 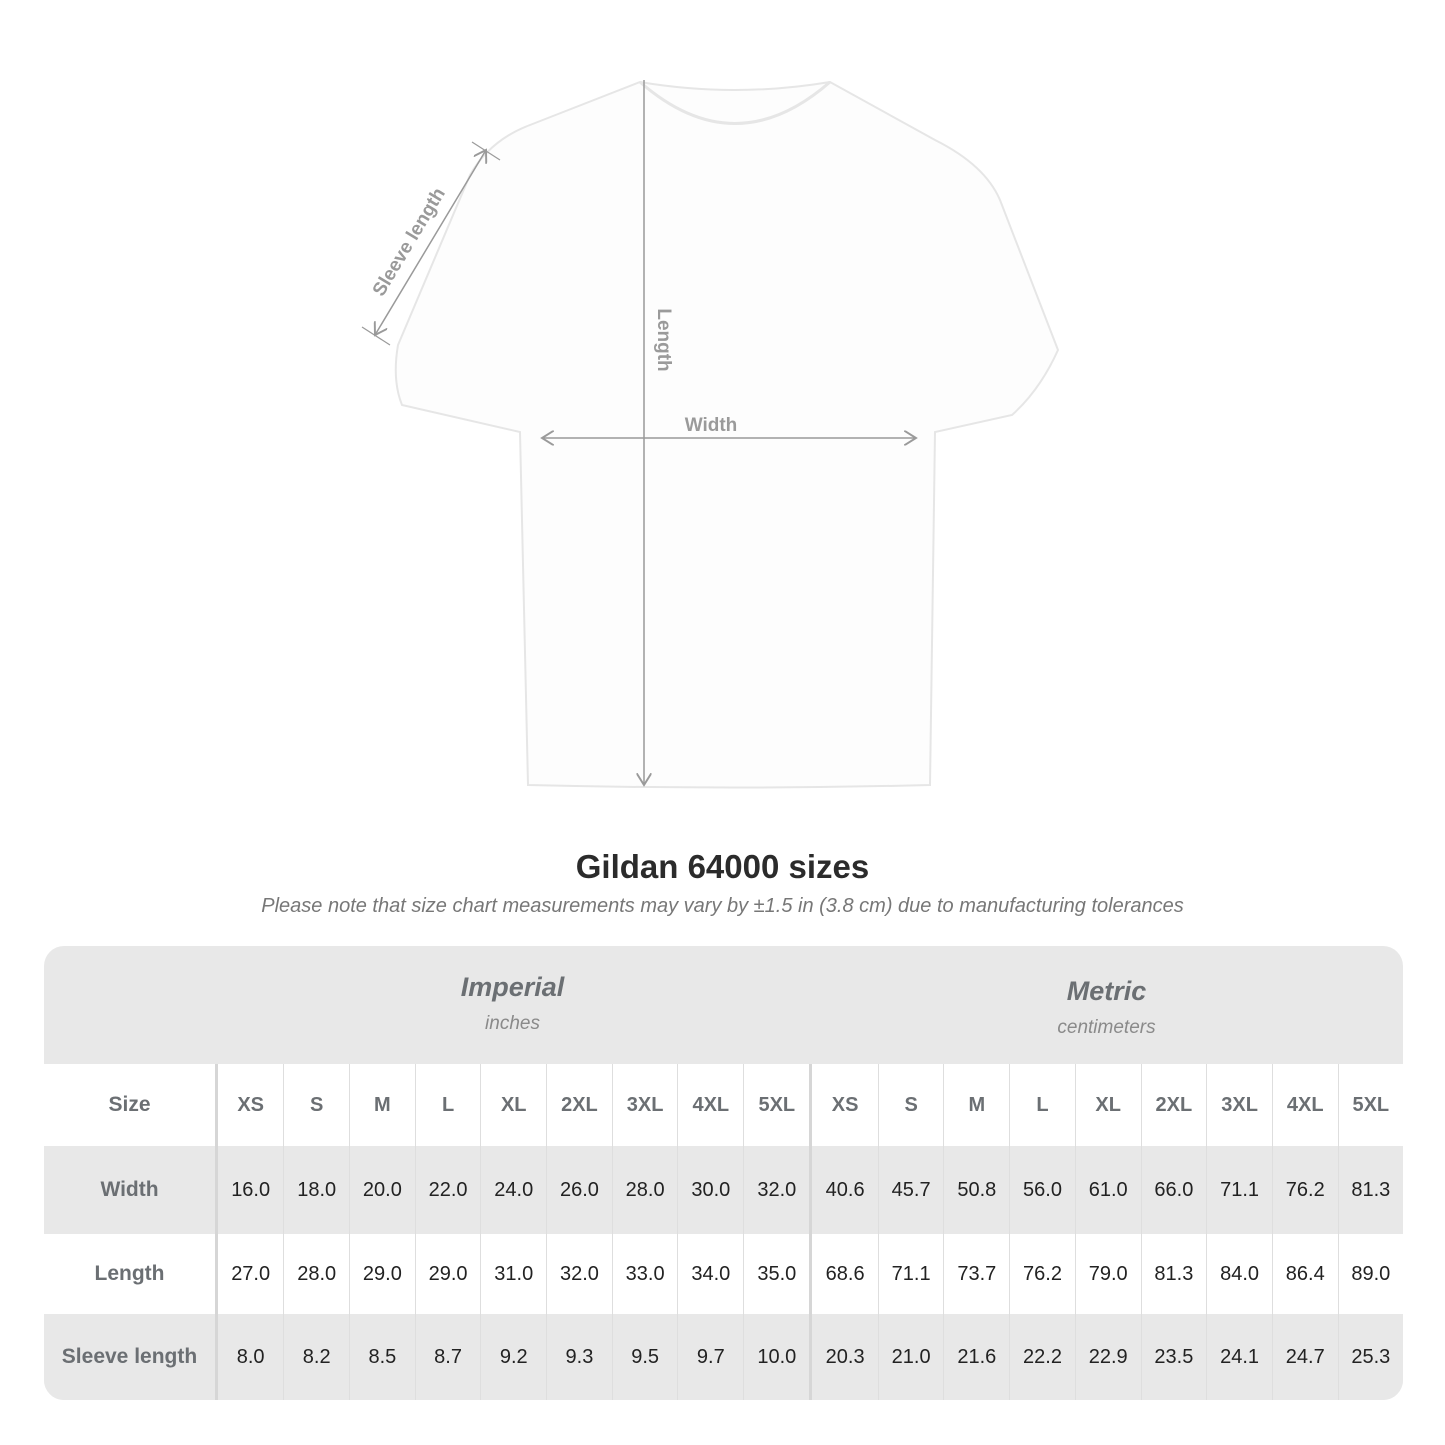 I want to click on metric-cell: 73.7, so click(x=976, y=1274).